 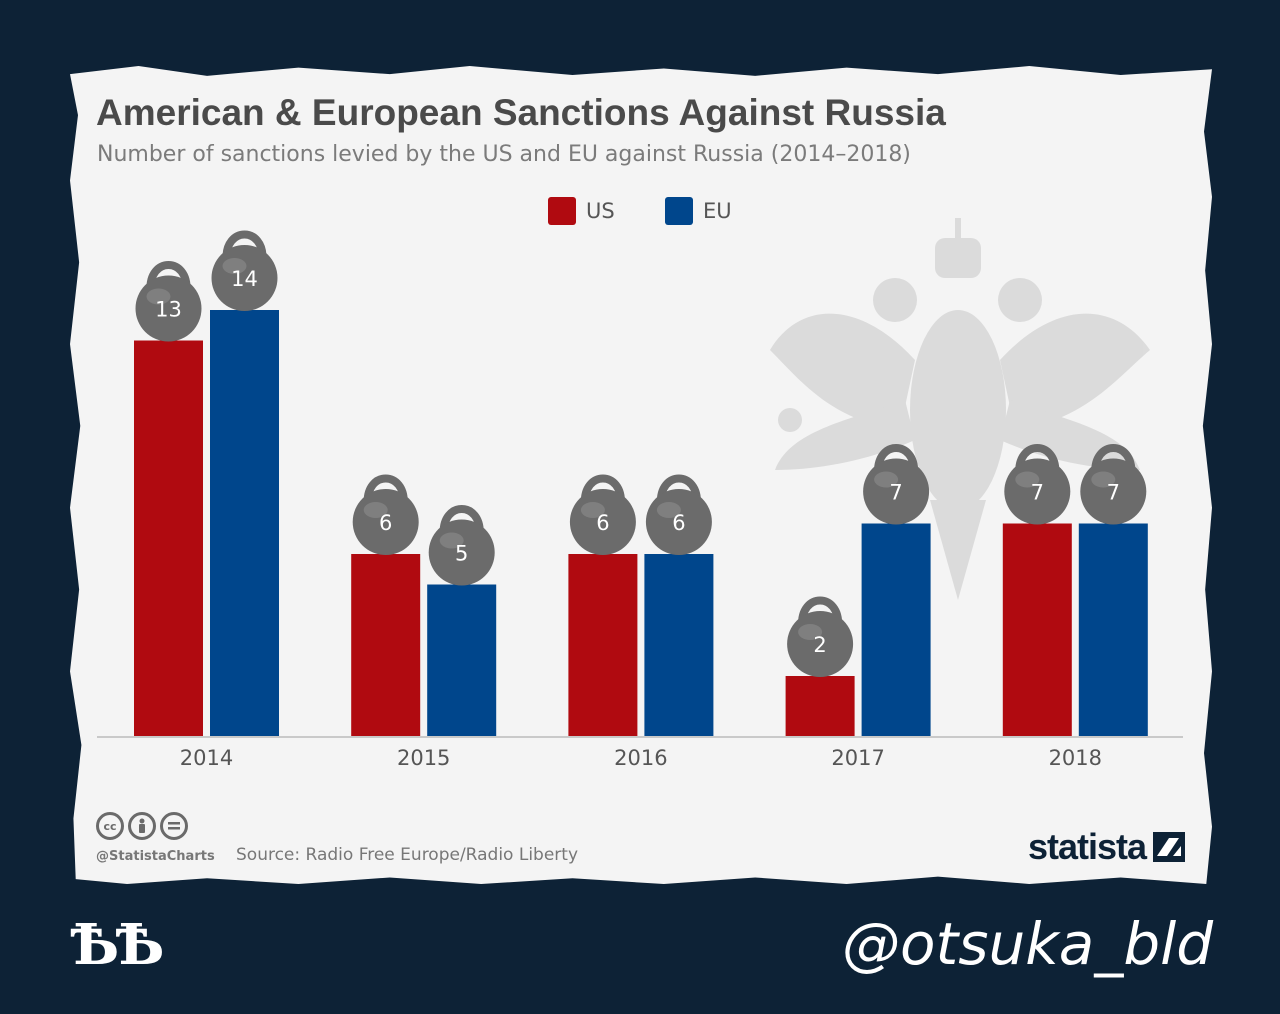 I want to click on legend-item-eu: EU, so click(x=698, y=211).